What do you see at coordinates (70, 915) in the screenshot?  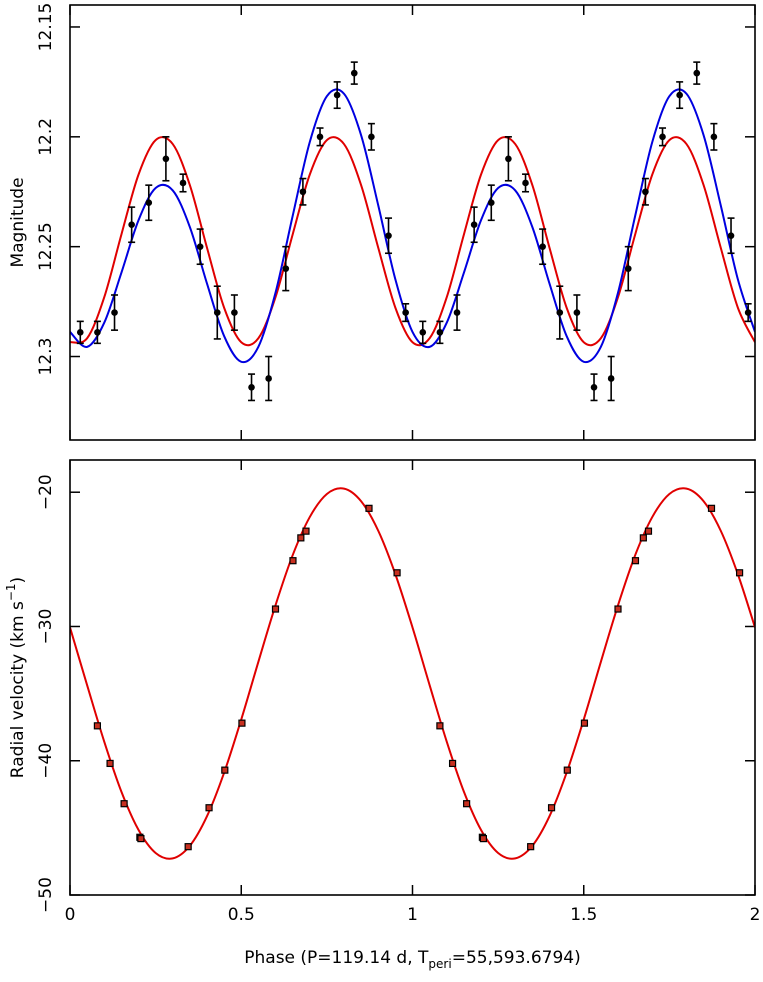 I see `x-tick-label: 0` at bounding box center [70, 915].